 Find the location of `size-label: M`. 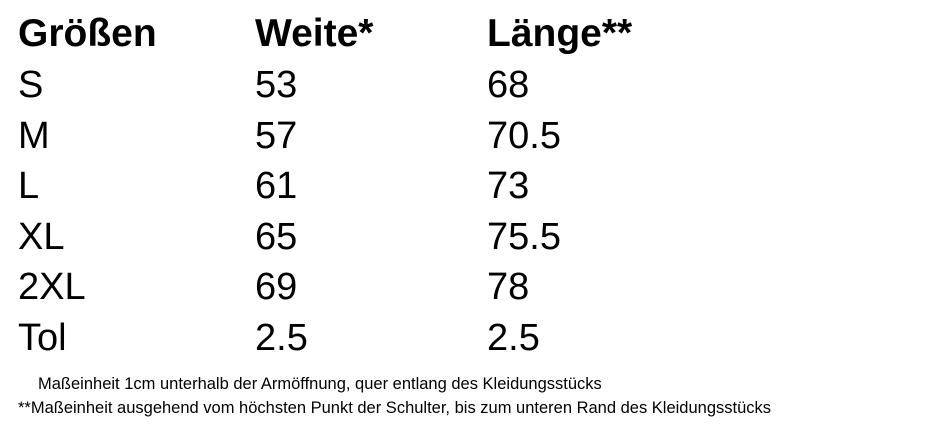

size-label: M is located at coordinates (34, 135).